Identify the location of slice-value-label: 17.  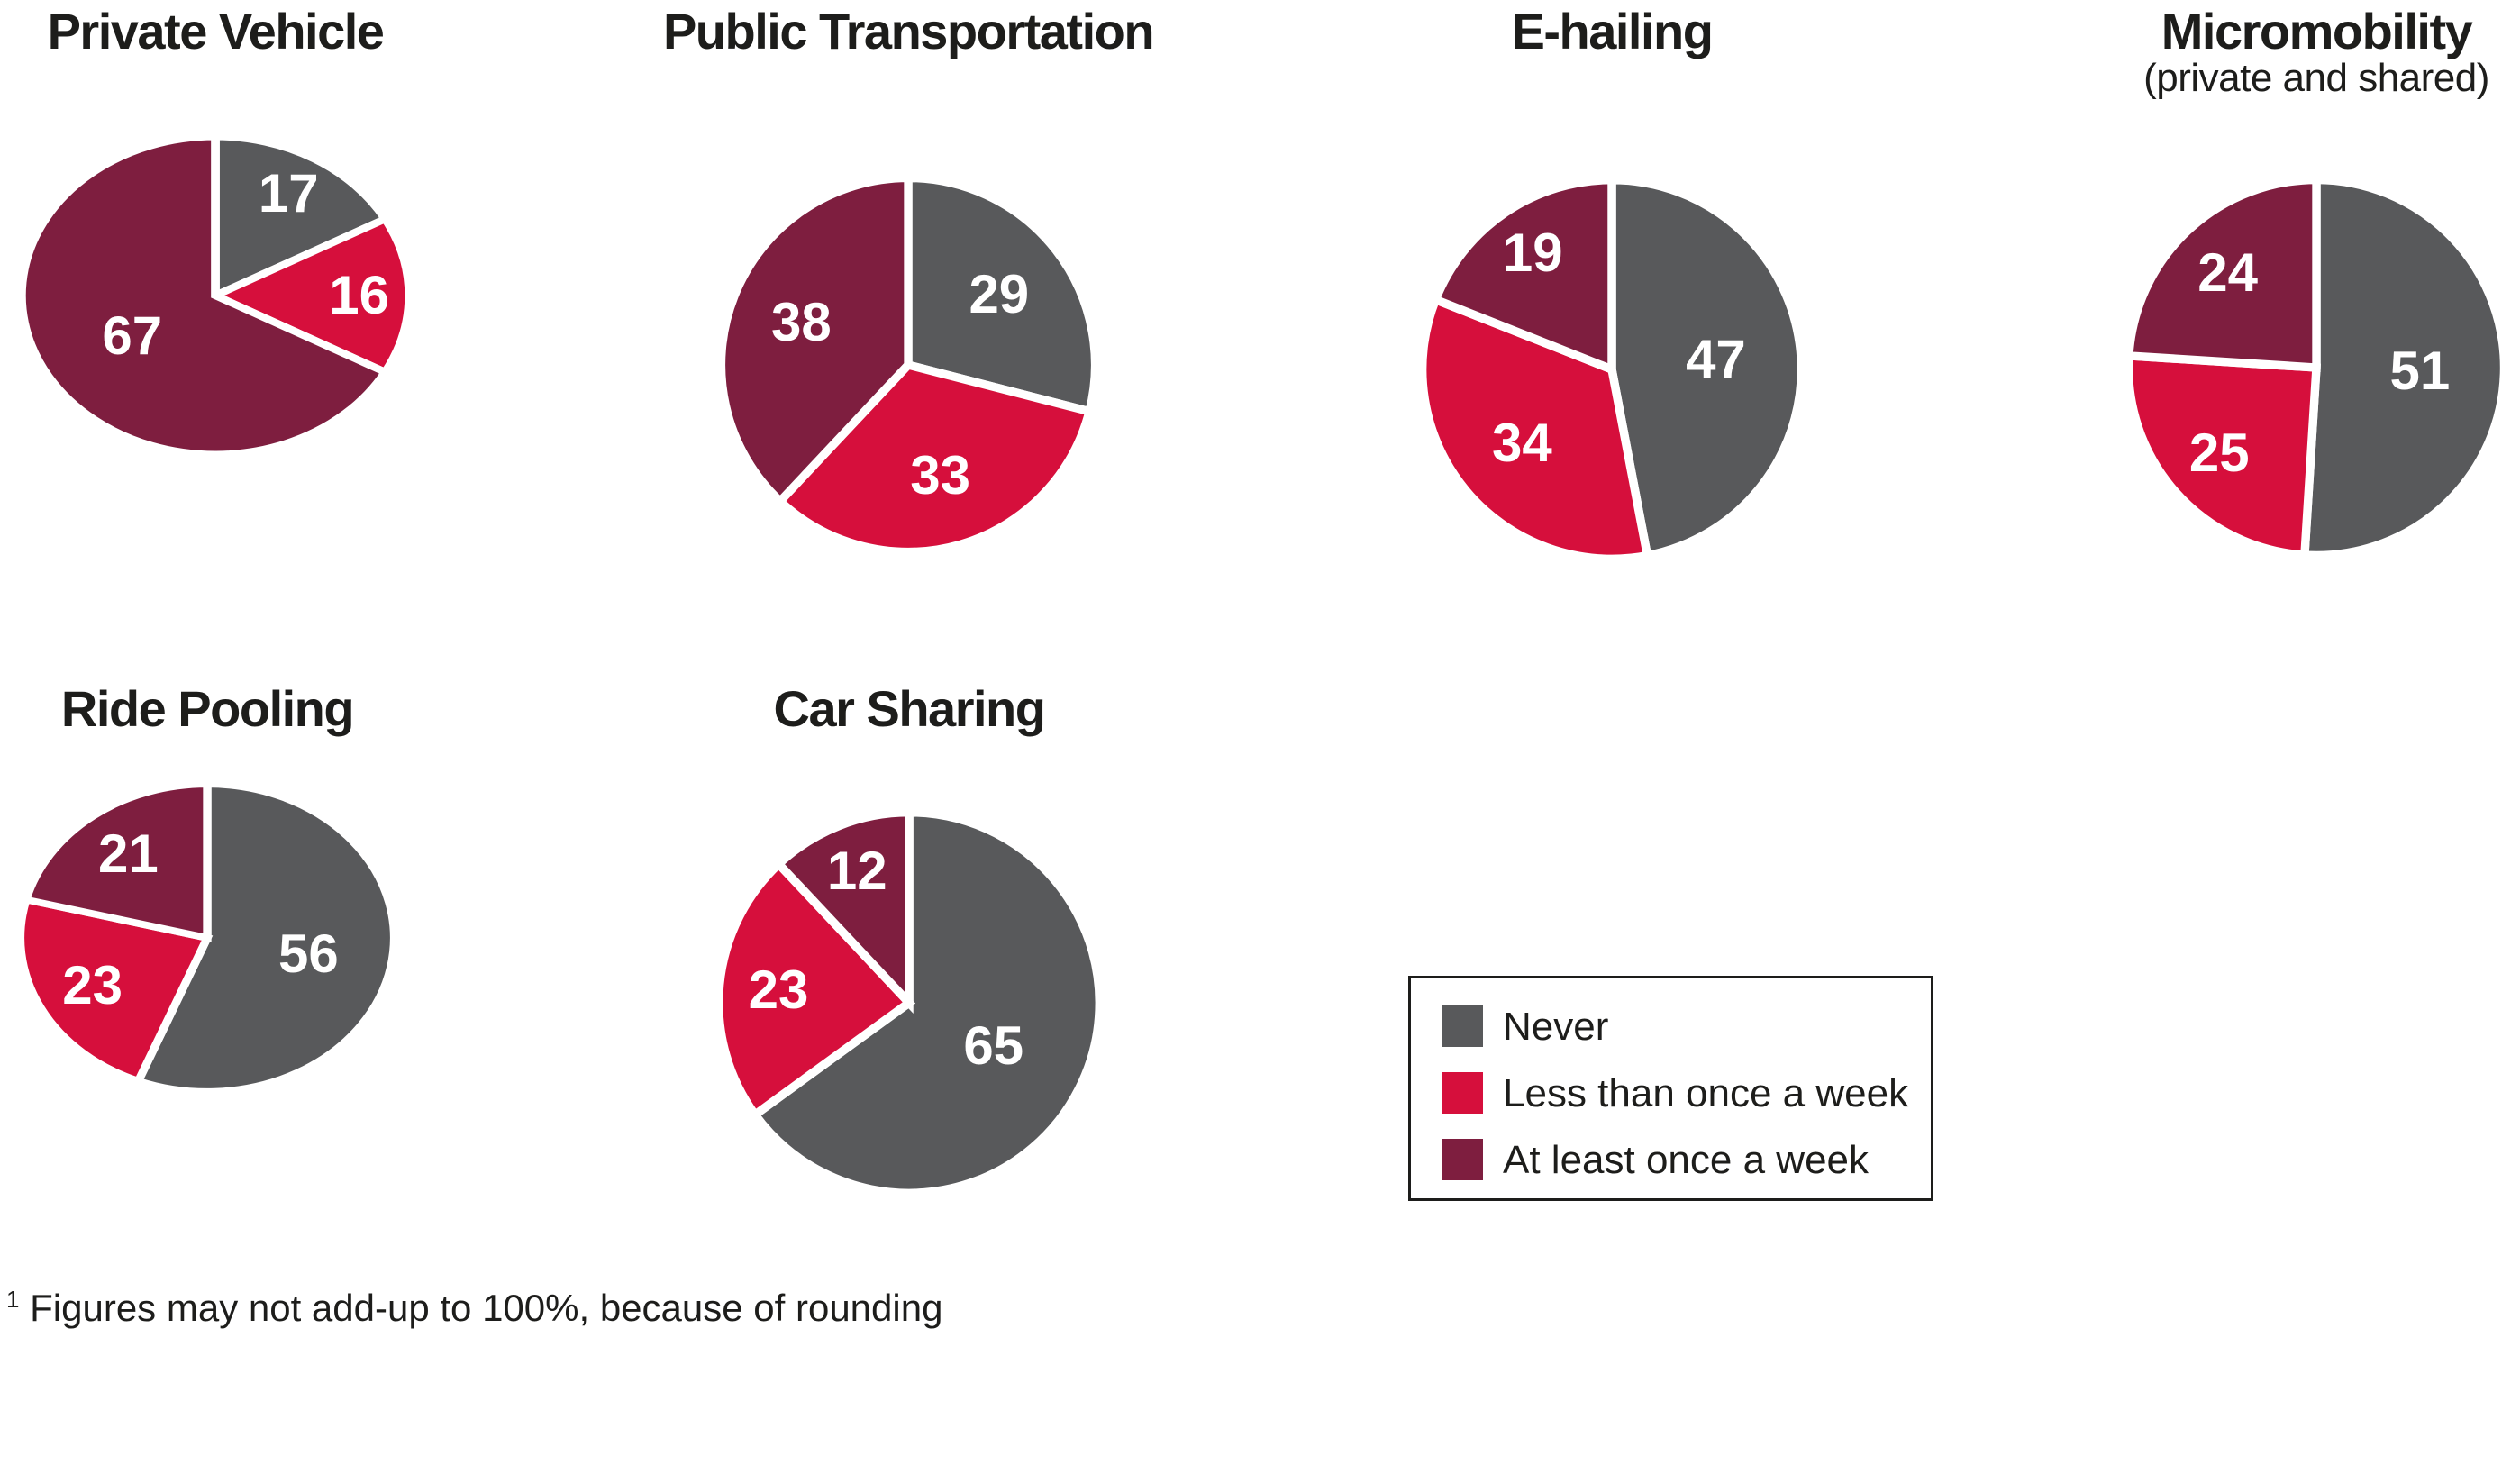
(289, 193).